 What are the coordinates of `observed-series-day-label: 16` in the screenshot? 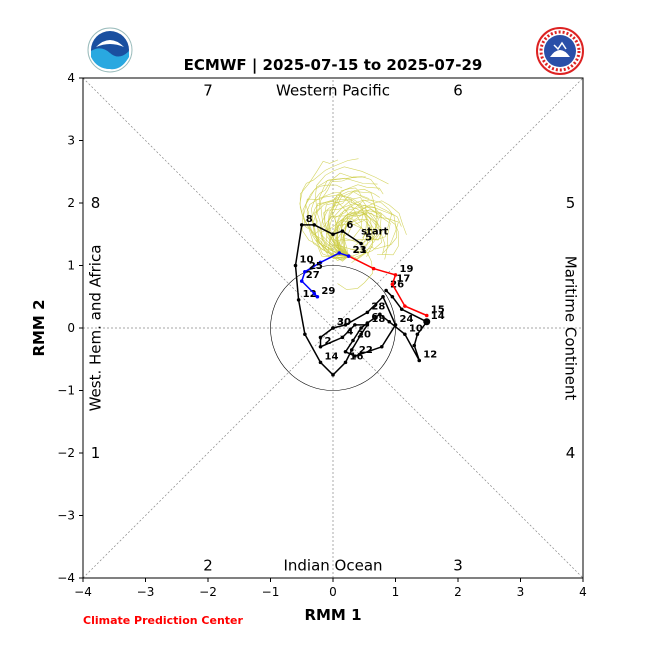 It's located at (357, 356).